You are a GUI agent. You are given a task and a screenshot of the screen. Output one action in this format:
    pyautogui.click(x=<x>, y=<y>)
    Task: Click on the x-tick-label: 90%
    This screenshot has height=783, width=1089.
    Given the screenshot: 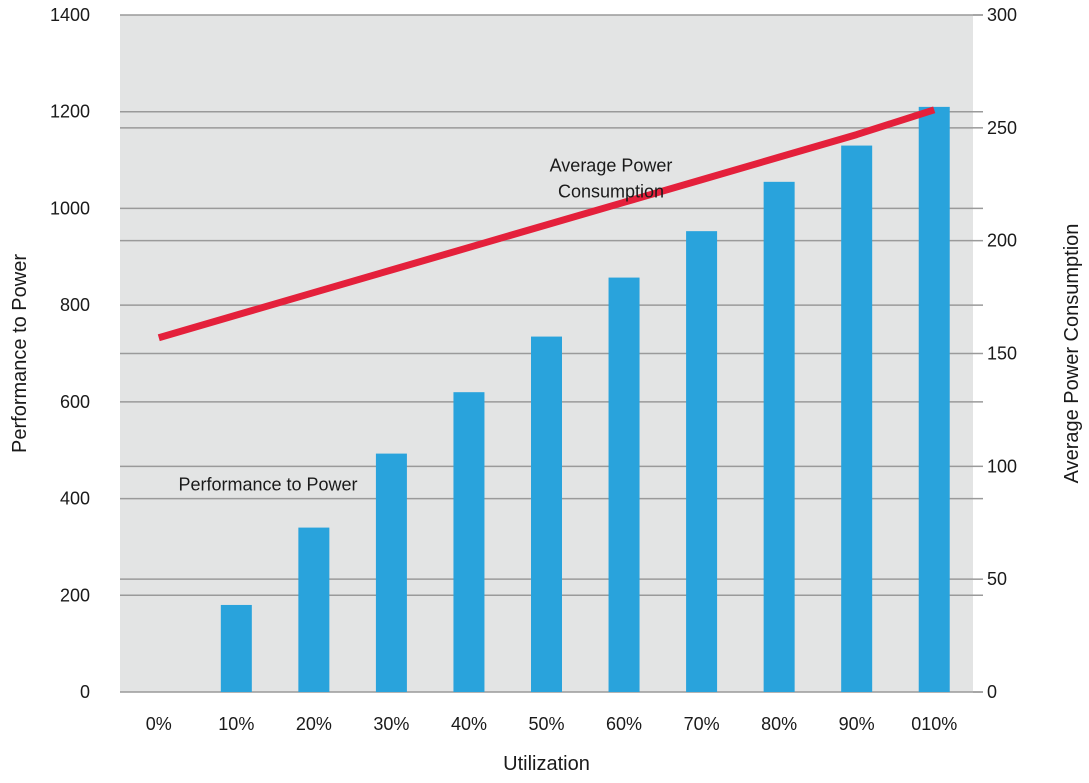 What is the action you would take?
    pyautogui.click(x=857, y=724)
    